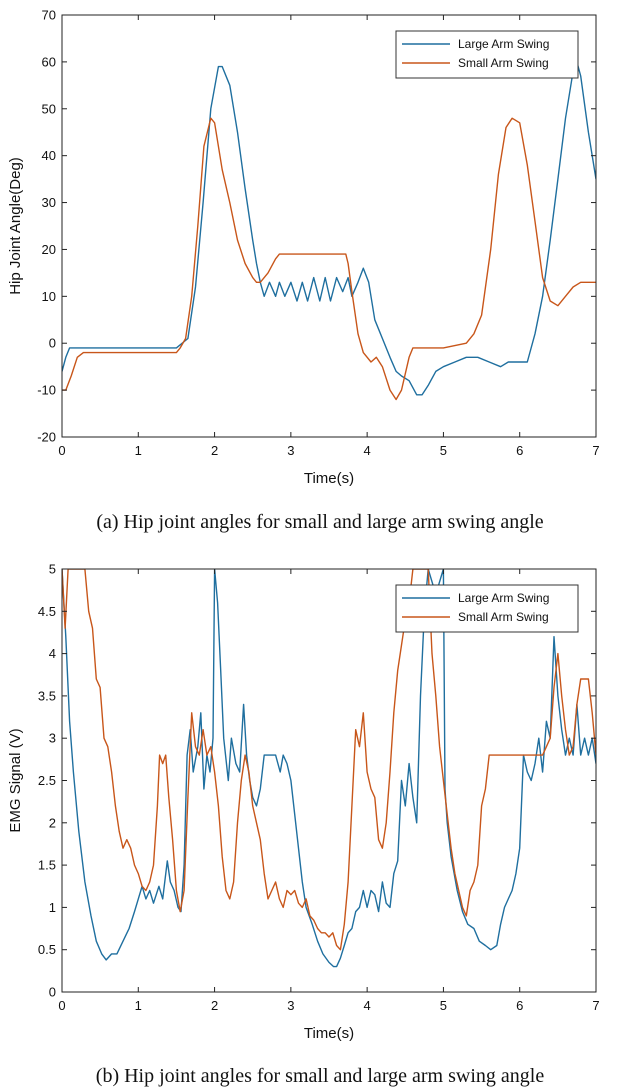 This screenshot has height=1092, width=640. I want to click on y-tick-label: 4.5, so click(47, 611).